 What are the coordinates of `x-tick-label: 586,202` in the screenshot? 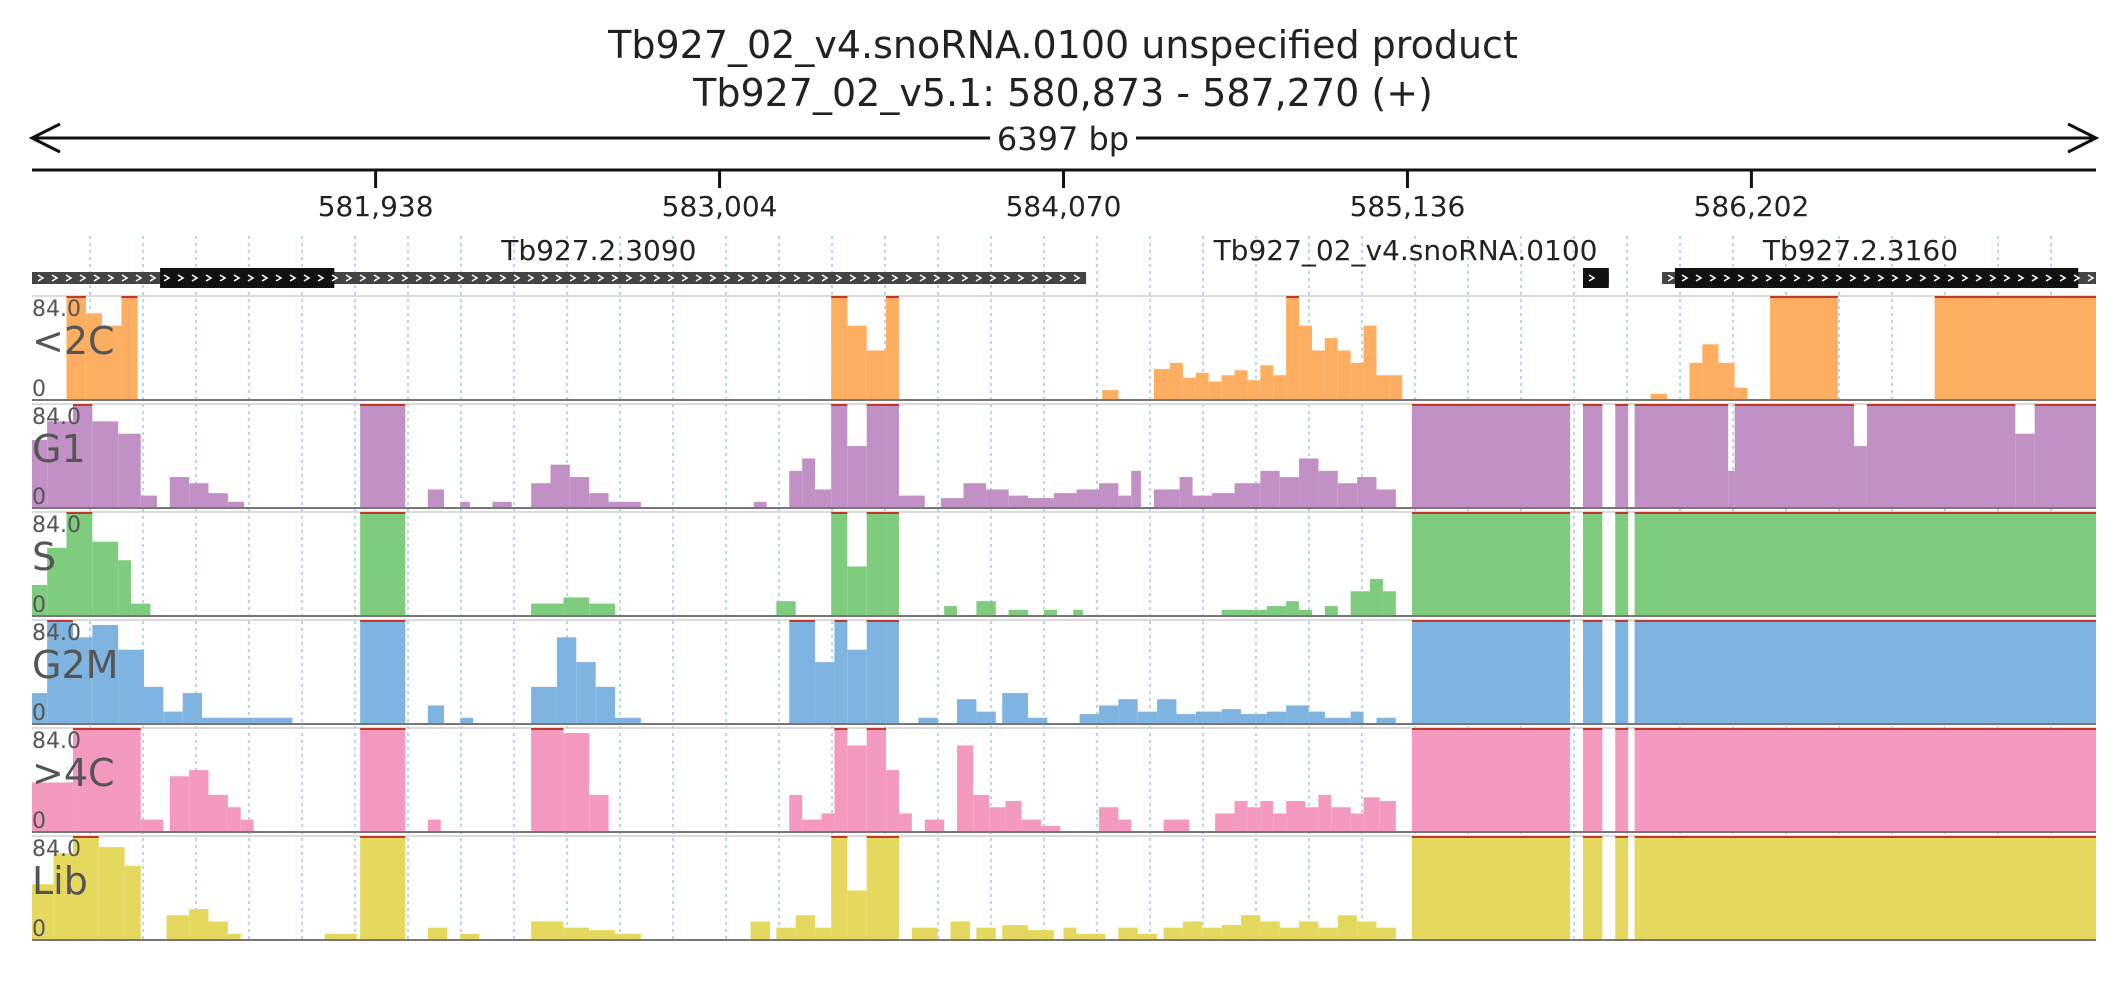 It's located at (1752, 206).